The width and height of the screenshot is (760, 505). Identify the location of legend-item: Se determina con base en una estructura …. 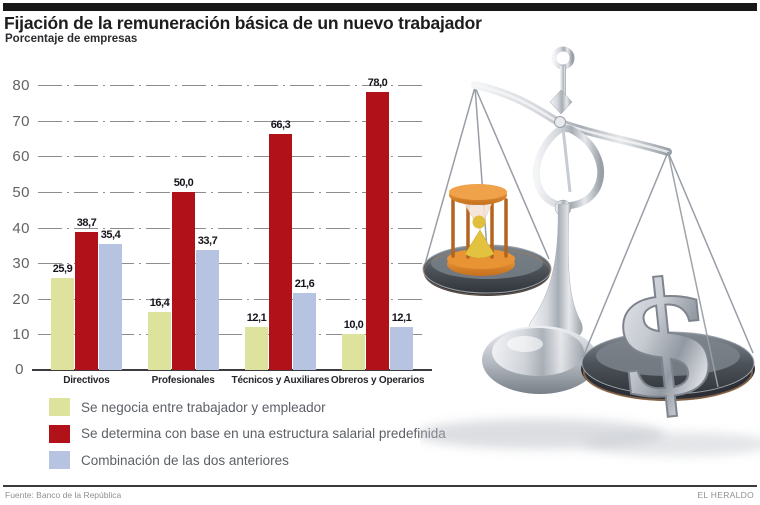
(247, 433).